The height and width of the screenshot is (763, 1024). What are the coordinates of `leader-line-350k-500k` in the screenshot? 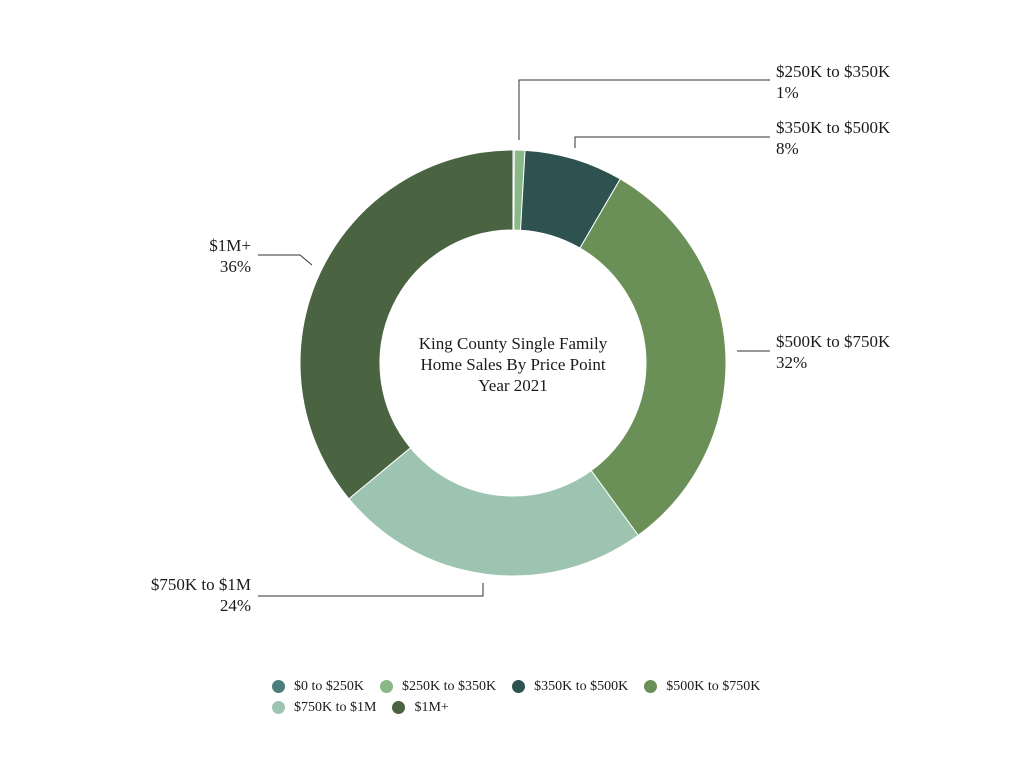 It's located at (672, 142).